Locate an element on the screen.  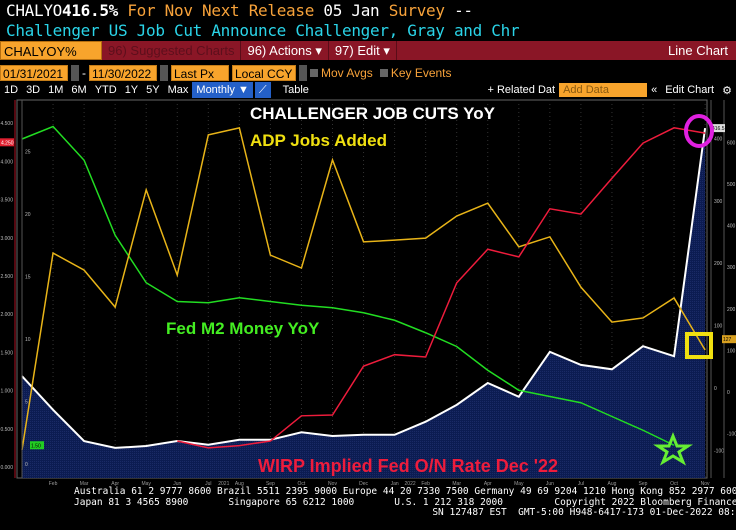
gear-icon: ⚙ is located at coordinates (727, 90).